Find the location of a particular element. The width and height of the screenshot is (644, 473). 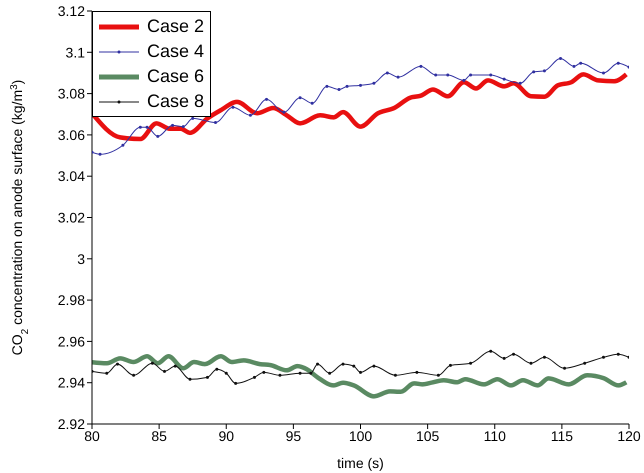

x-tick-label: 80 is located at coordinates (92, 436).